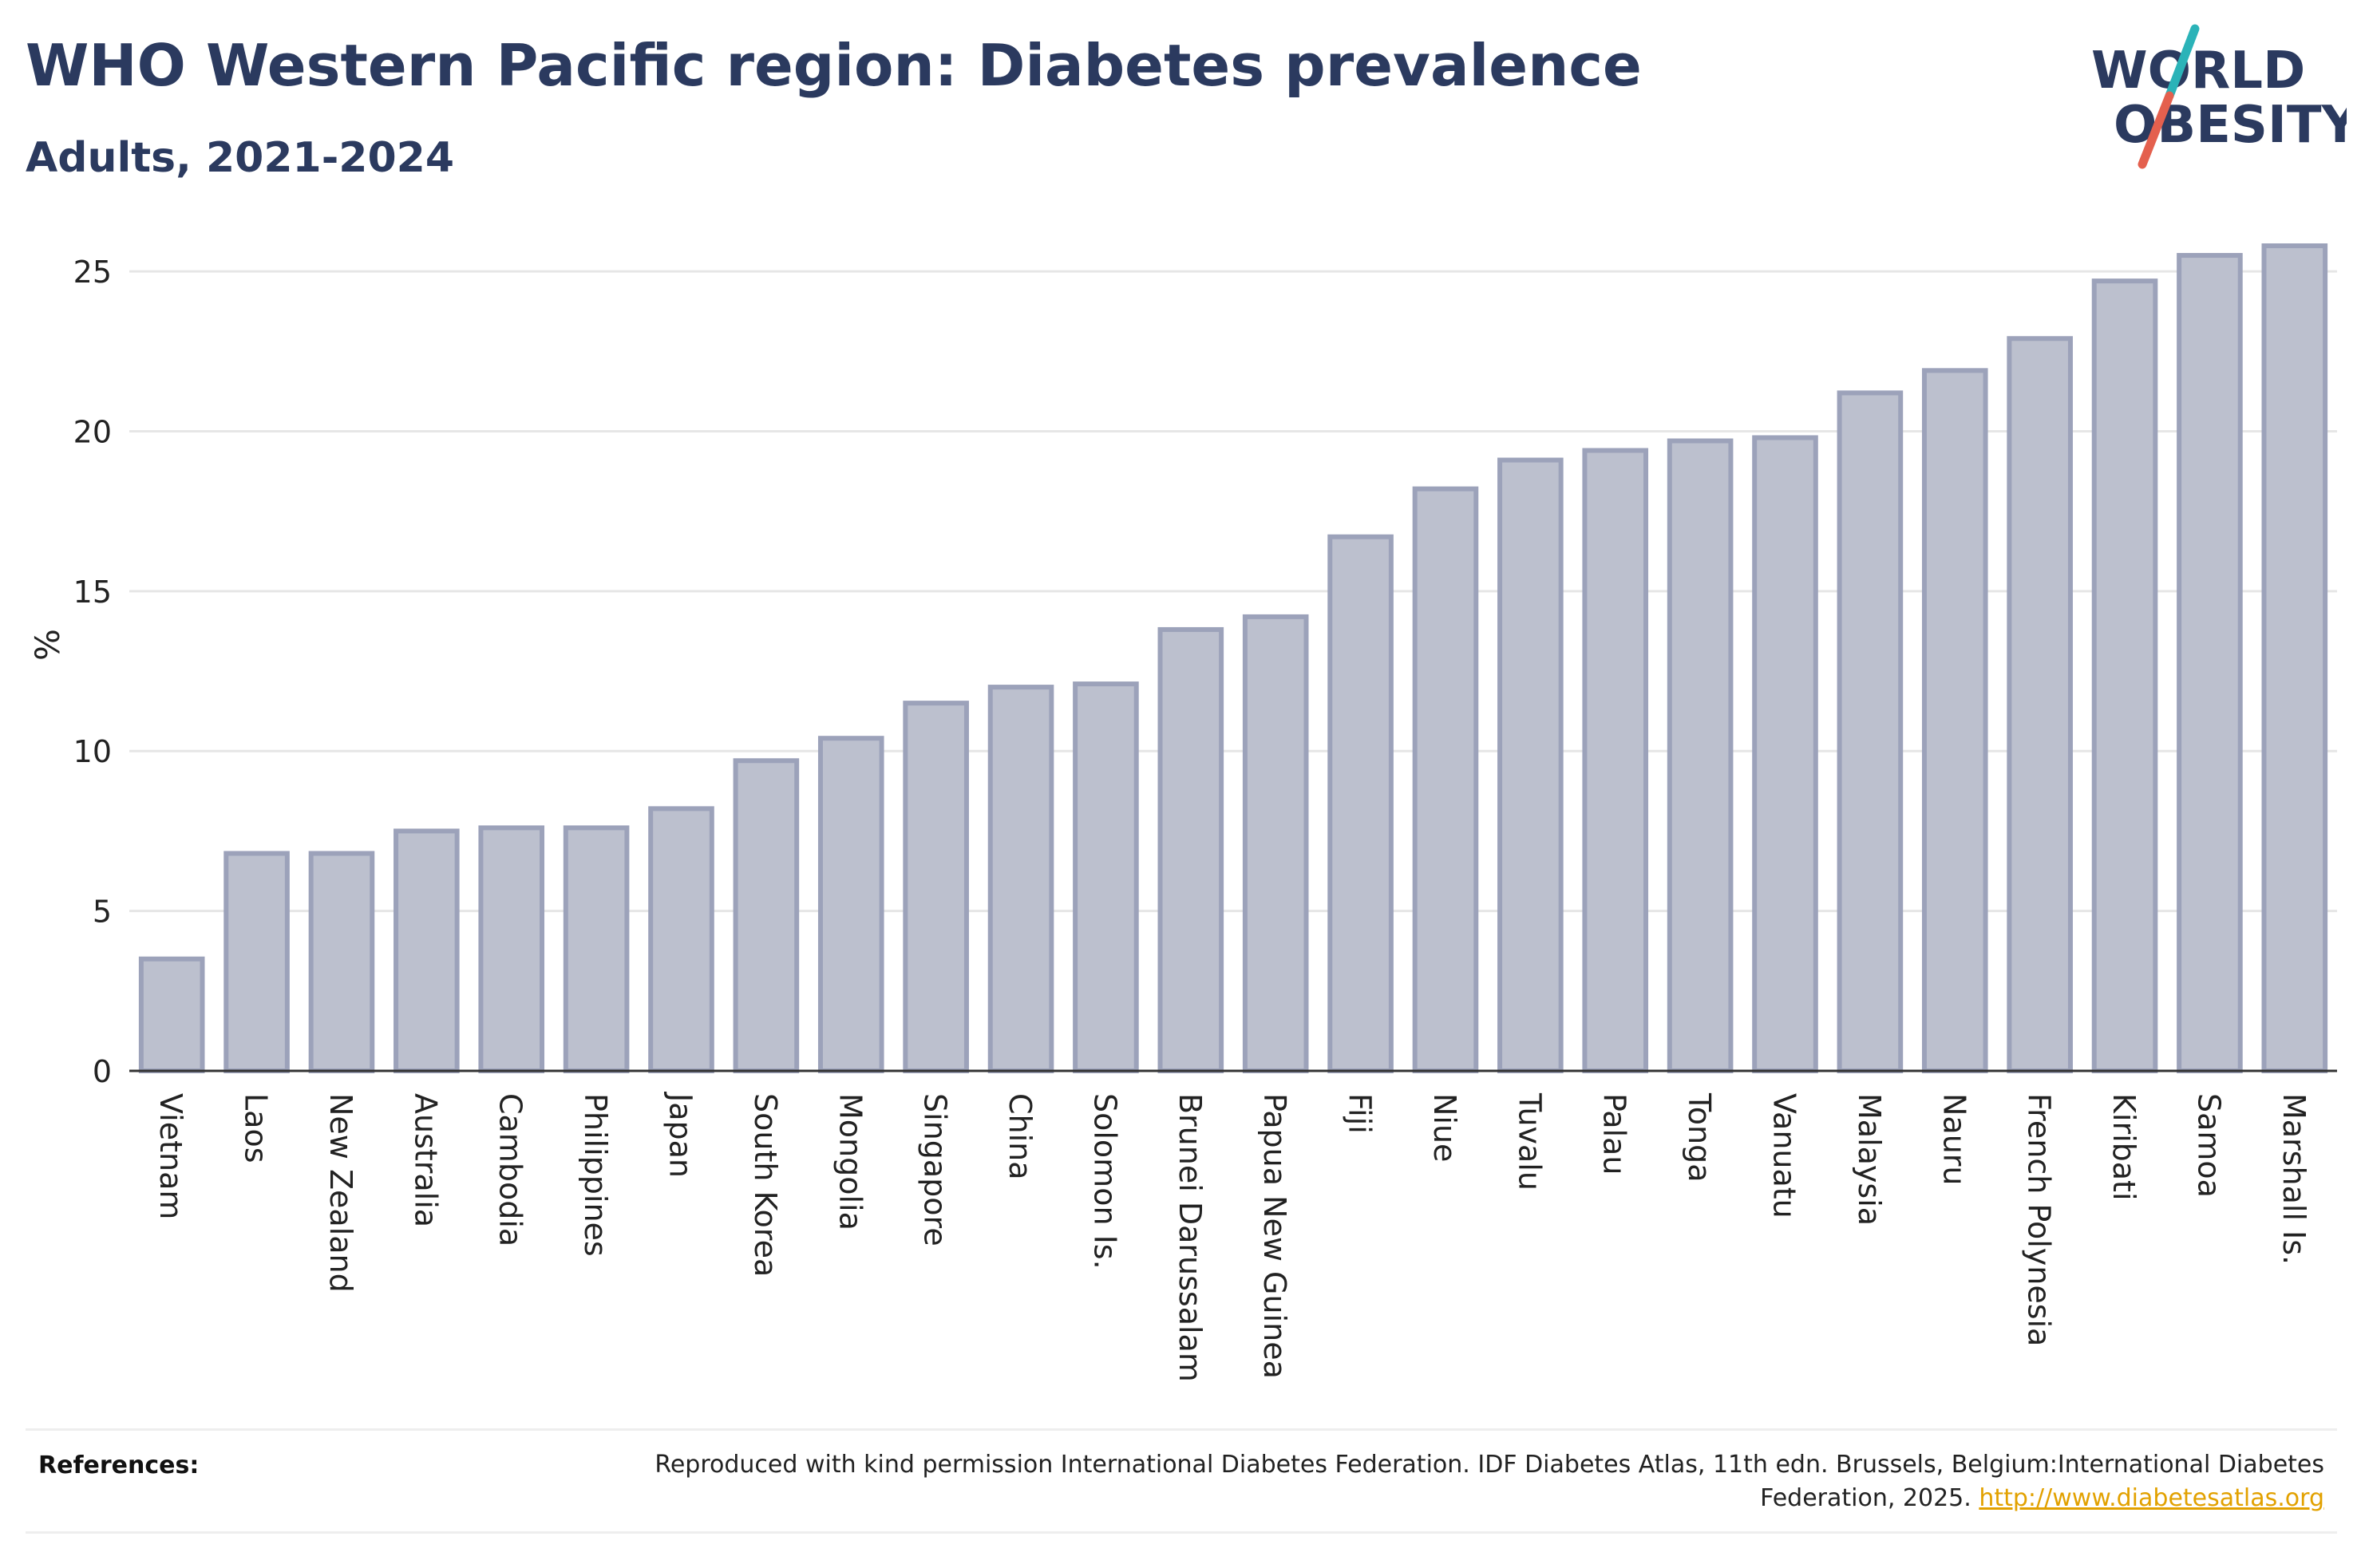 This screenshot has height=1568, width=2361. I want to click on x-tick-label: Nauru, so click(1953, 1139).